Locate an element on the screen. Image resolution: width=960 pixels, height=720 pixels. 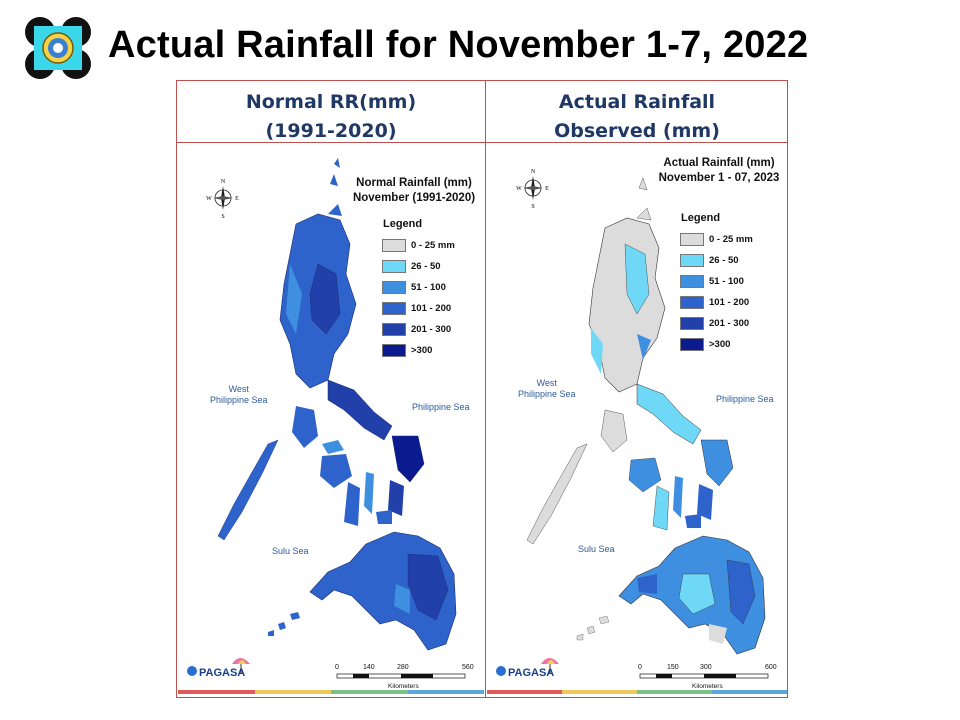
left-sea-label-west: West Philippine Sea is located at coordinates (239, 395).